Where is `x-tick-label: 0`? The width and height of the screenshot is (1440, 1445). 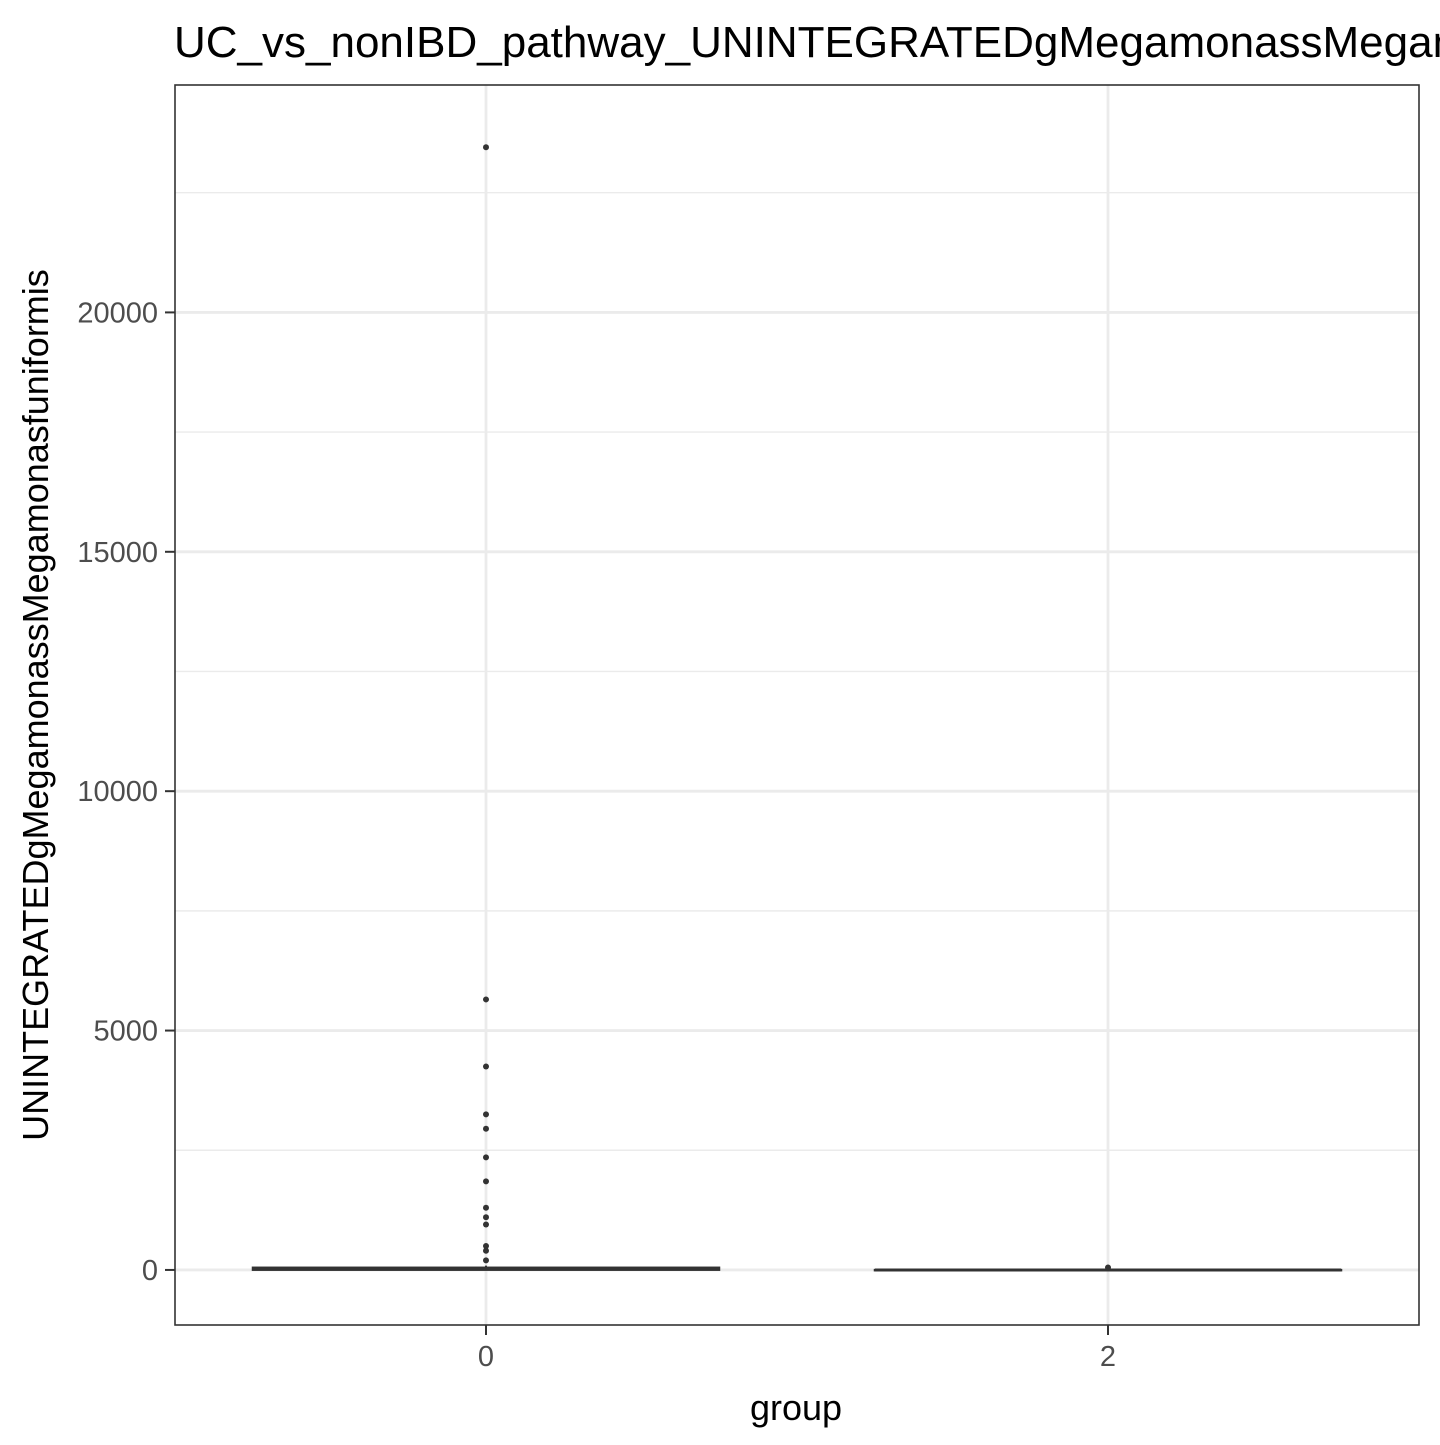
x-tick-label: 0 is located at coordinates (486, 1357).